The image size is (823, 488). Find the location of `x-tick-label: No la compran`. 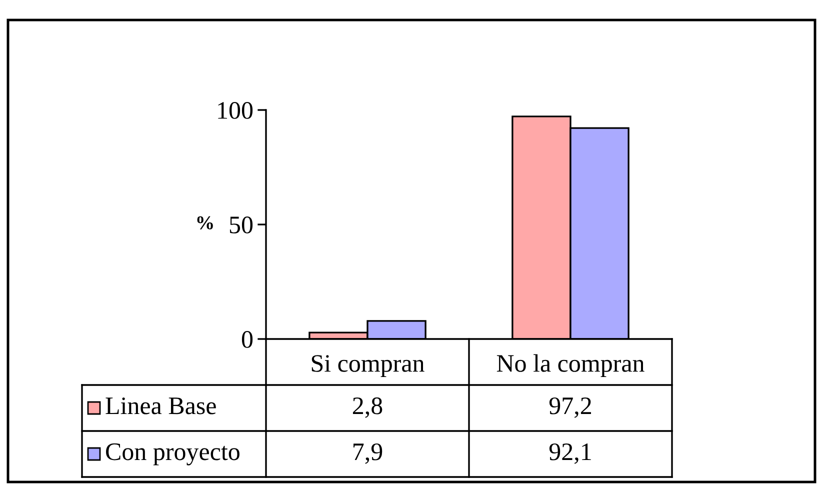

x-tick-label: No la compran is located at coordinates (570, 365).